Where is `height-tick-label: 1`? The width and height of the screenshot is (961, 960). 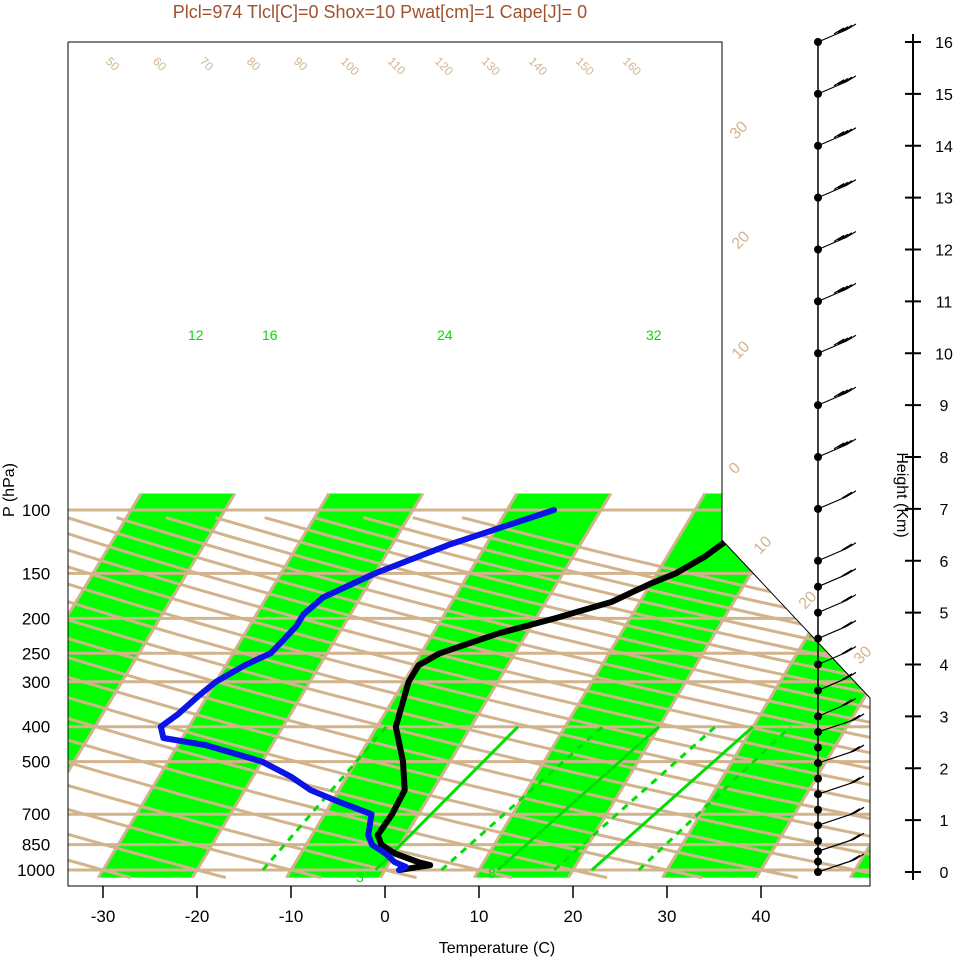
height-tick-label: 1 is located at coordinates (944, 821).